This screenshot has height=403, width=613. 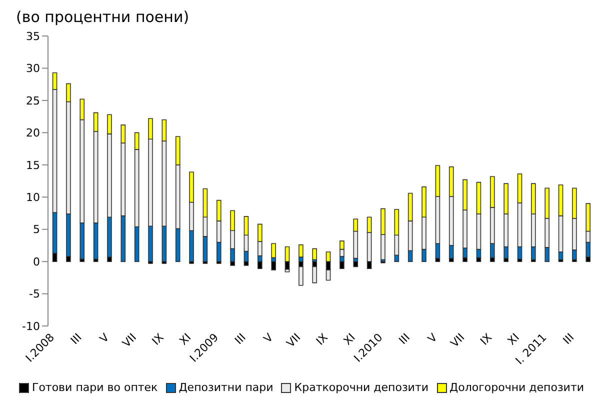 What do you see at coordinates (31, 326) in the screenshot?
I see `y-tick-label: -10` at bounding box center [31, 326].